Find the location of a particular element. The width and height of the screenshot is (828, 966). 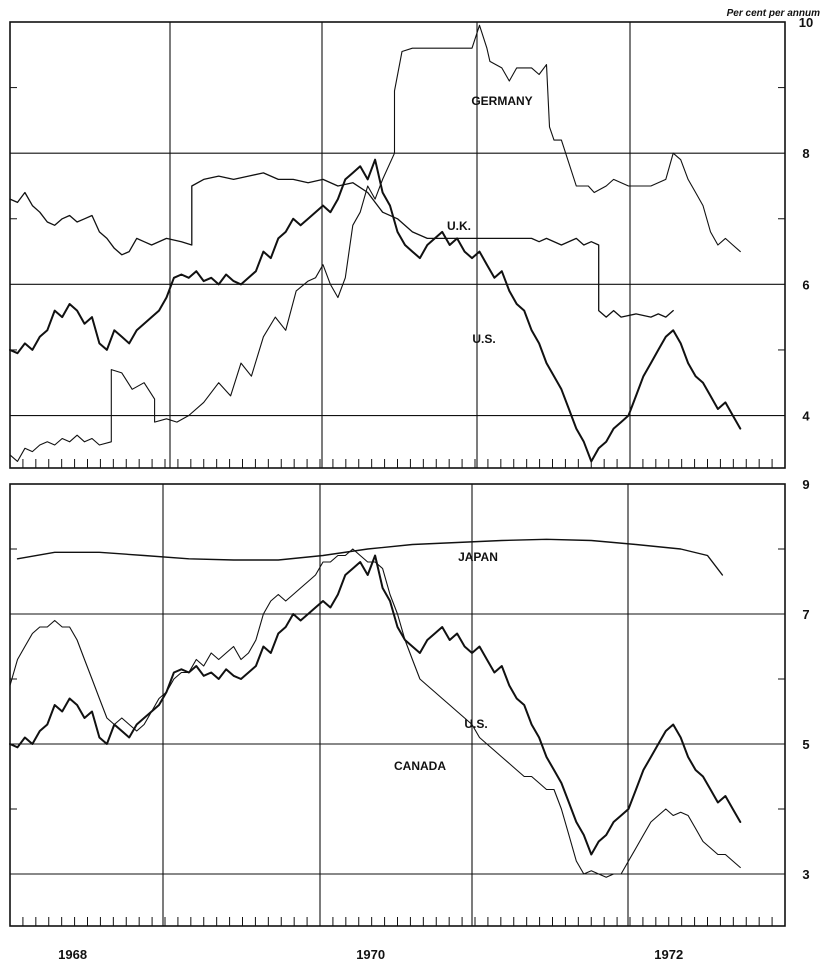

bottom-y-tick-label: 9 is located at coordinates (805, 484).